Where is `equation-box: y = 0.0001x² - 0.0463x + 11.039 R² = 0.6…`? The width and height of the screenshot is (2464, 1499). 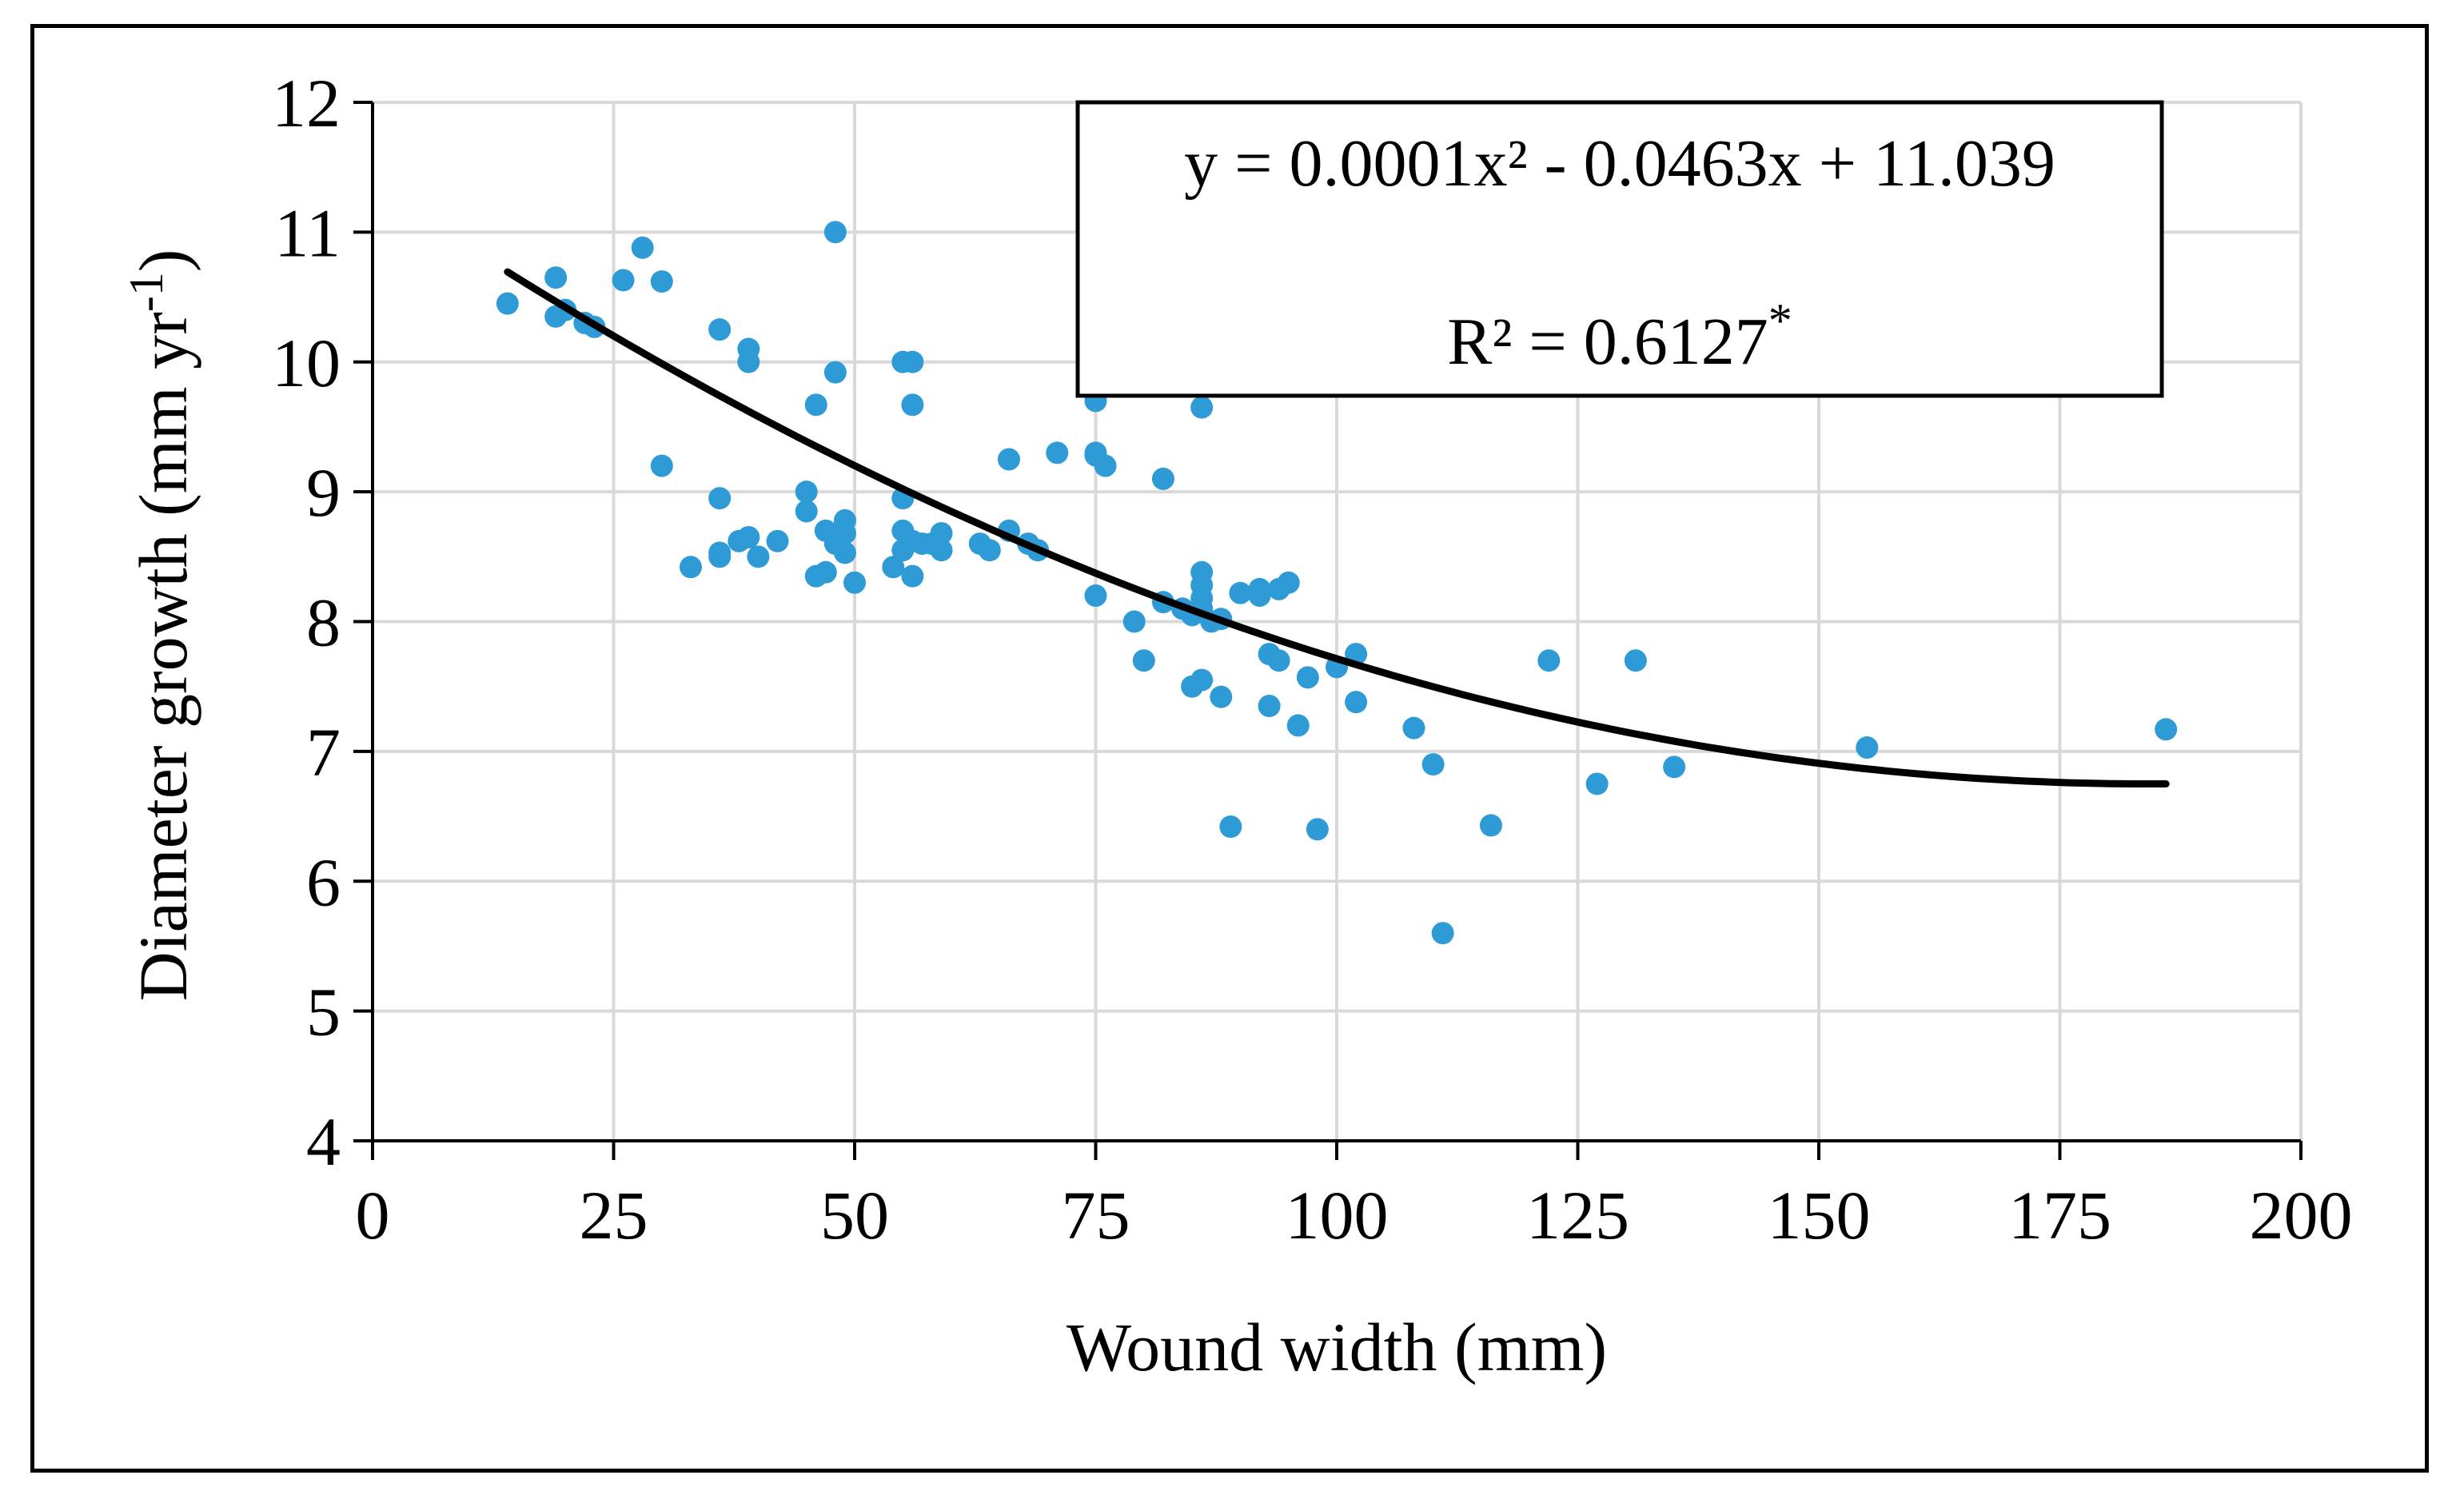 equation-box: y = 0.0001x² - 0.0463x + 11.039 R² = 0.6… is located at coordinates (1619, 249).